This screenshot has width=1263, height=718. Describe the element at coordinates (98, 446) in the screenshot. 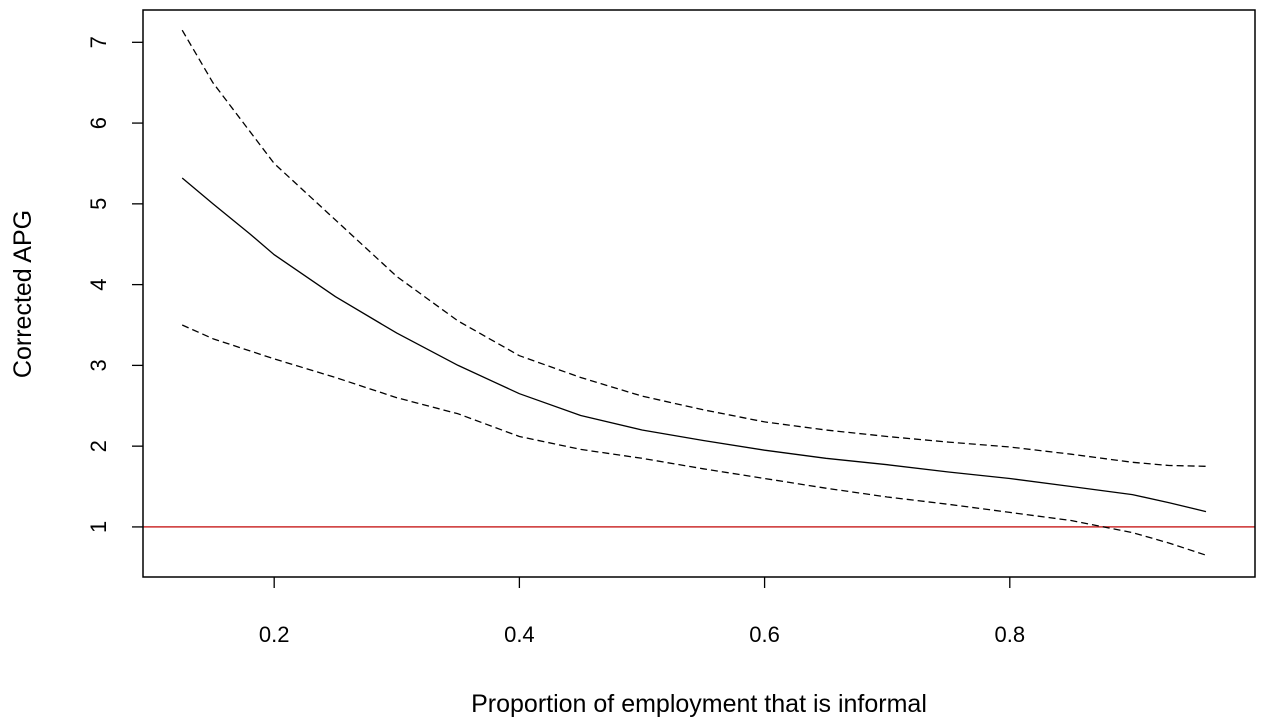

I see `y-tick-label: 2` at that location.